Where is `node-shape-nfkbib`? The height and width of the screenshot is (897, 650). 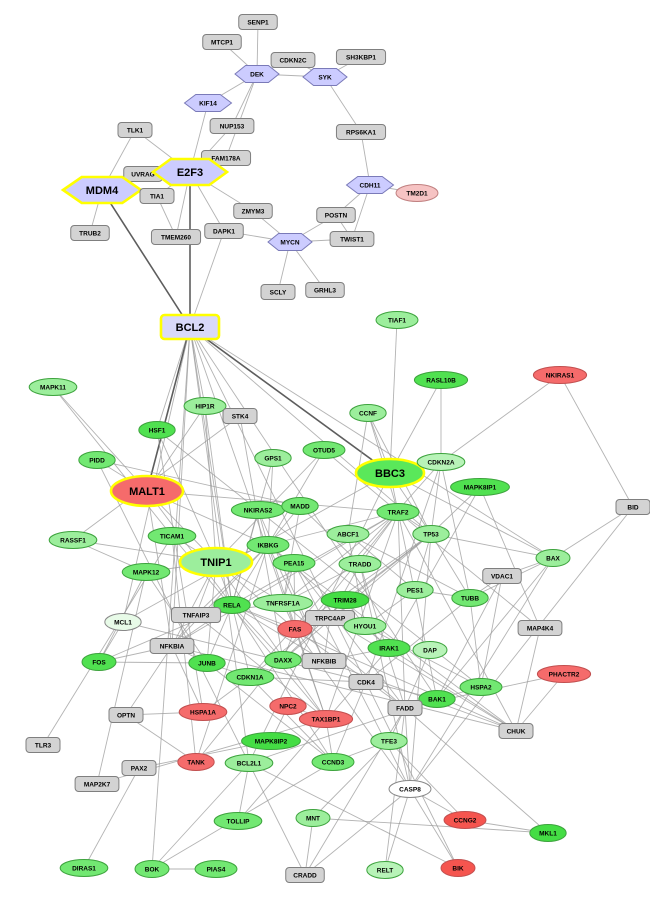
node-shape-nfkbib is located at coordinates (324, 661).